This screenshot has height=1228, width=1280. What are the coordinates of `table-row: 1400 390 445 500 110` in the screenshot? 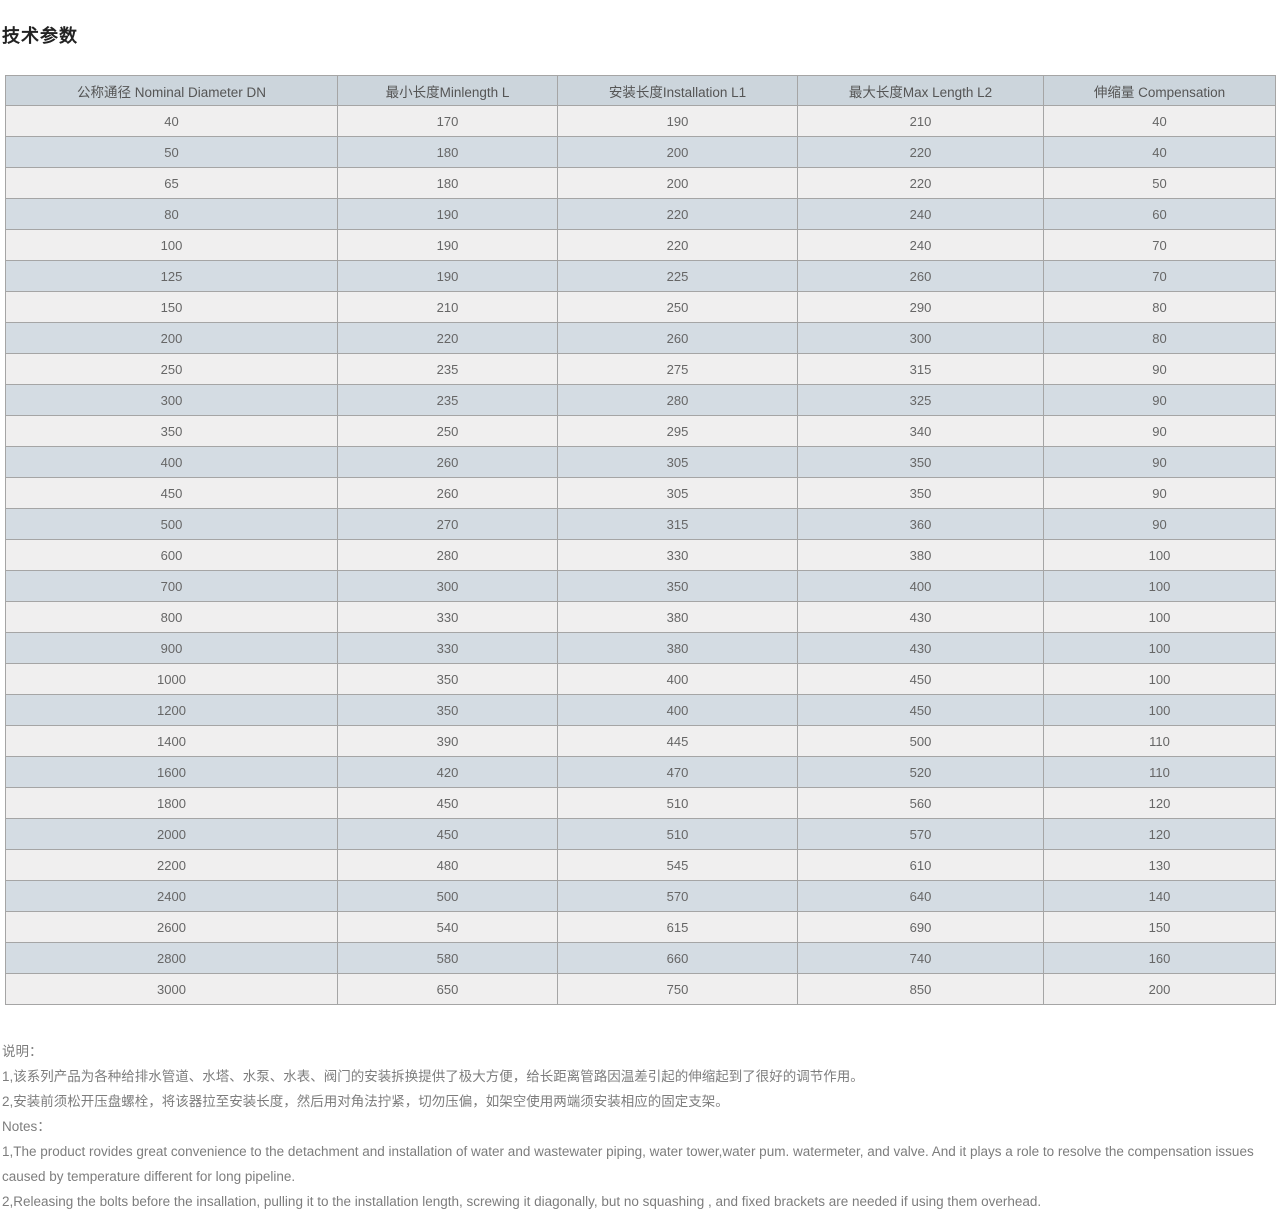 It's located at (640, 741).